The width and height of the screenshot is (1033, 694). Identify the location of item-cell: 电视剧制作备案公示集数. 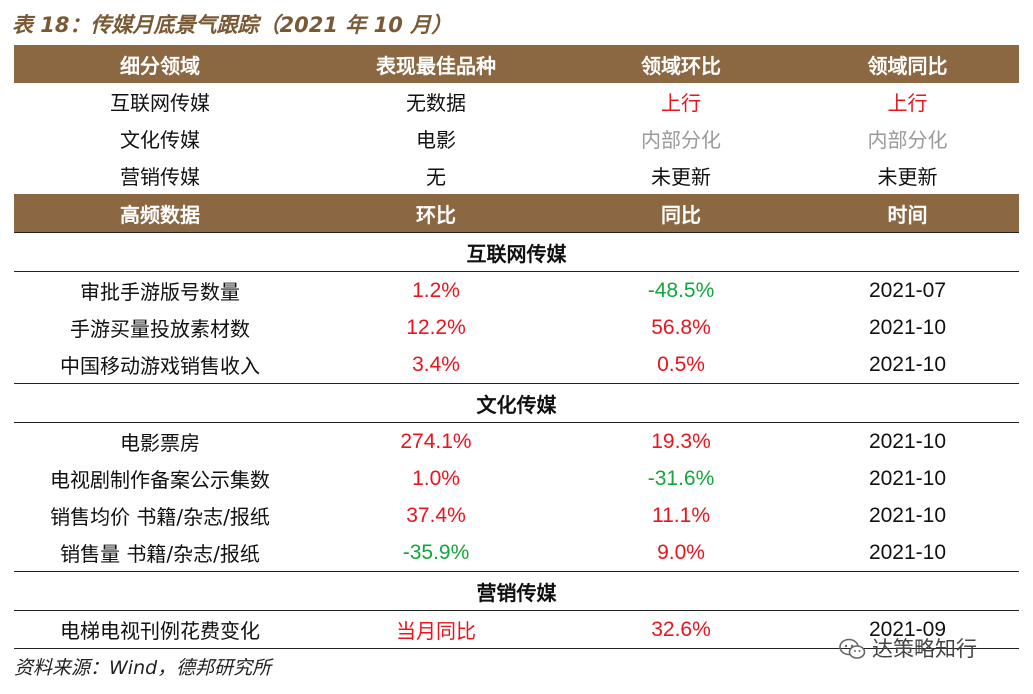
(160, 480).